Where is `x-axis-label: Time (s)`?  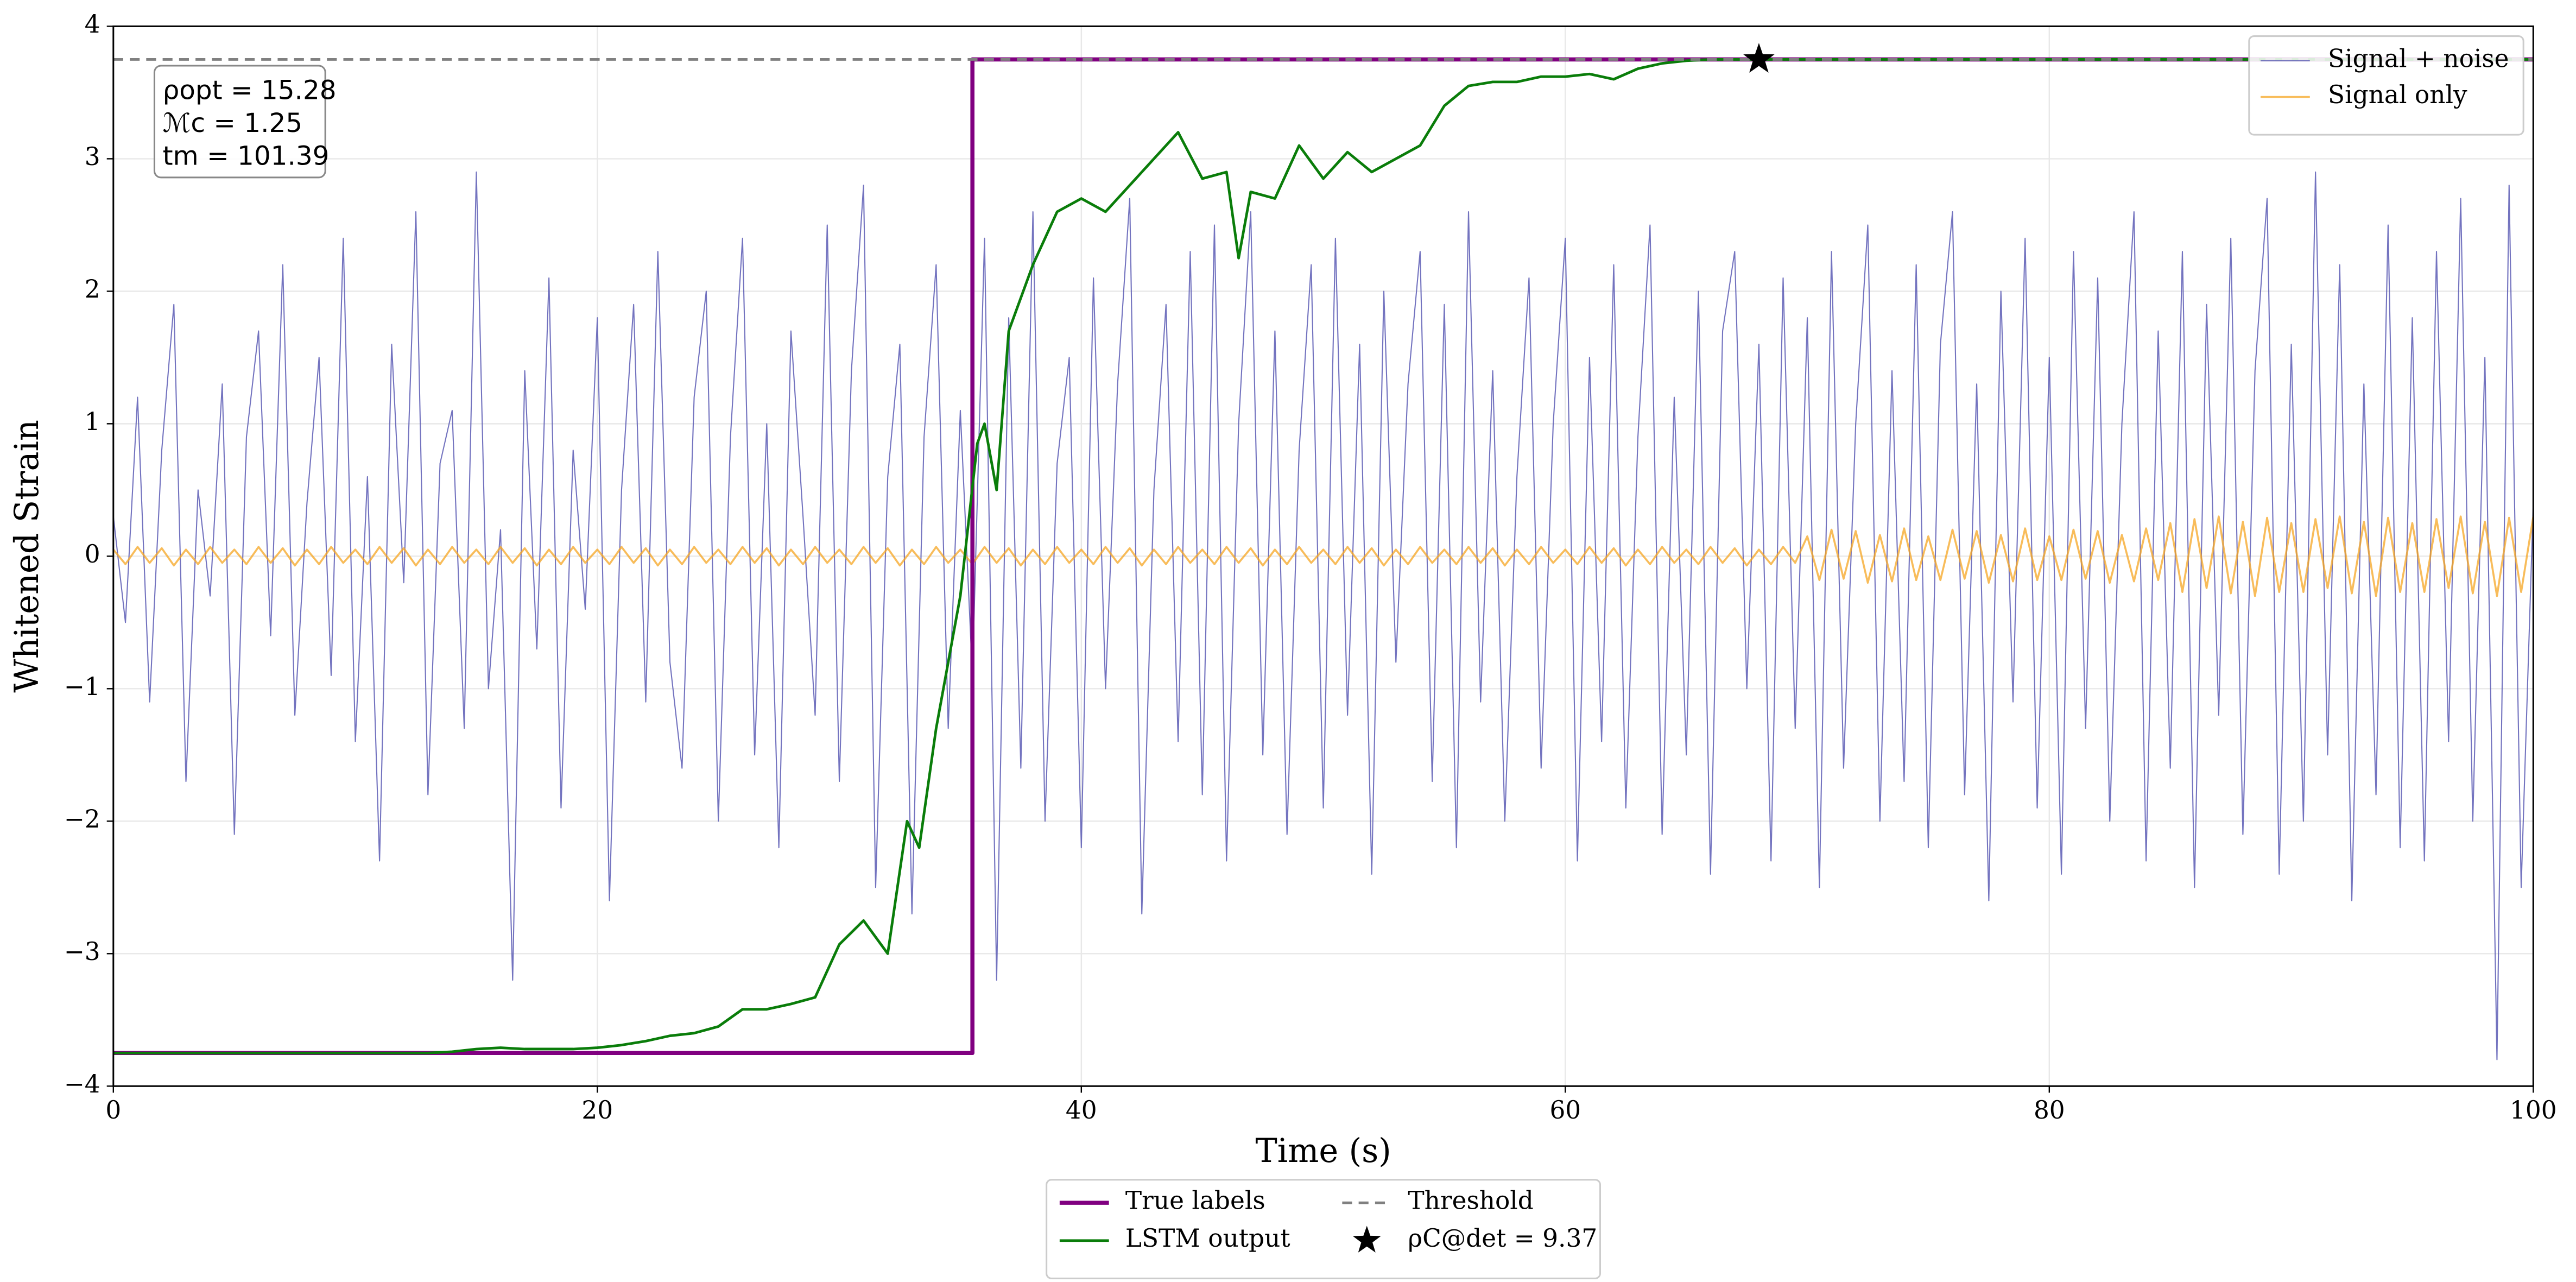
x-axis-label: Time (s) is located at coordinates (1323, 1151).